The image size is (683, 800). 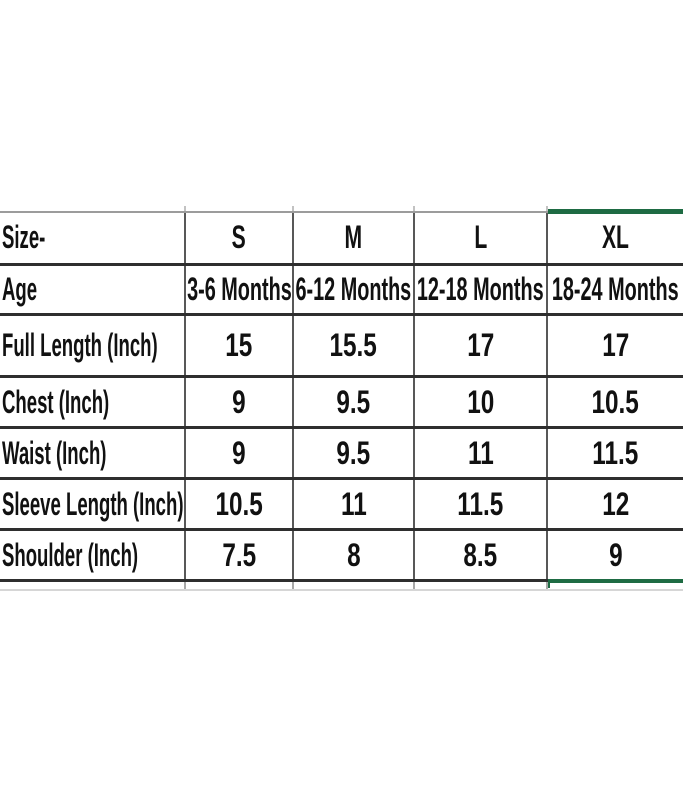 I want to click on row-label-sleeve-length: Sleeve Length (Inch), so click(x=93, y=504).